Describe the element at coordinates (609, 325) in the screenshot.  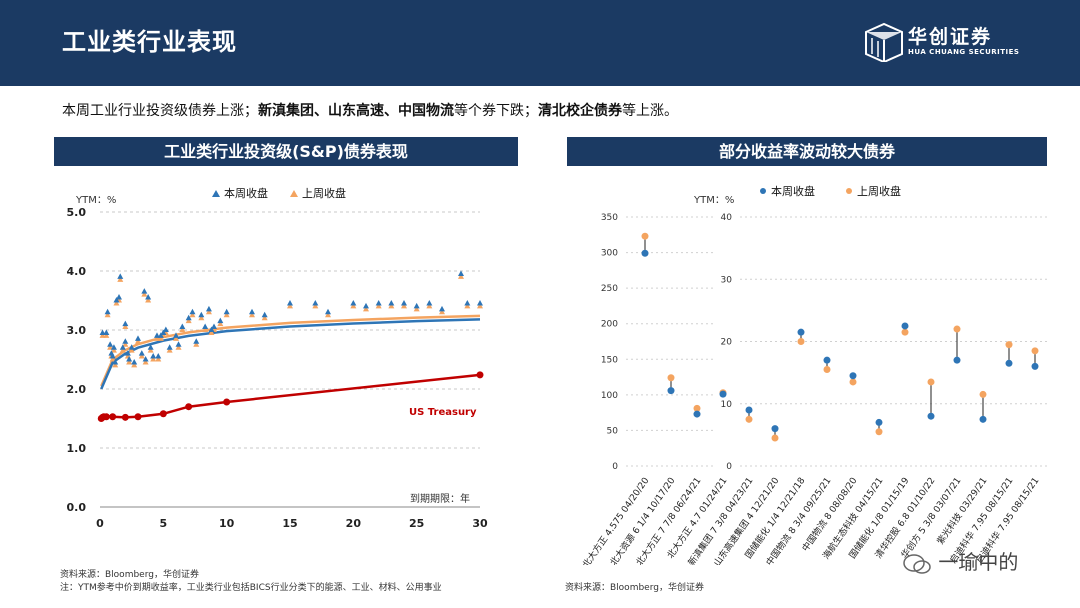
I see `right-left-ytick: 200` at that location.